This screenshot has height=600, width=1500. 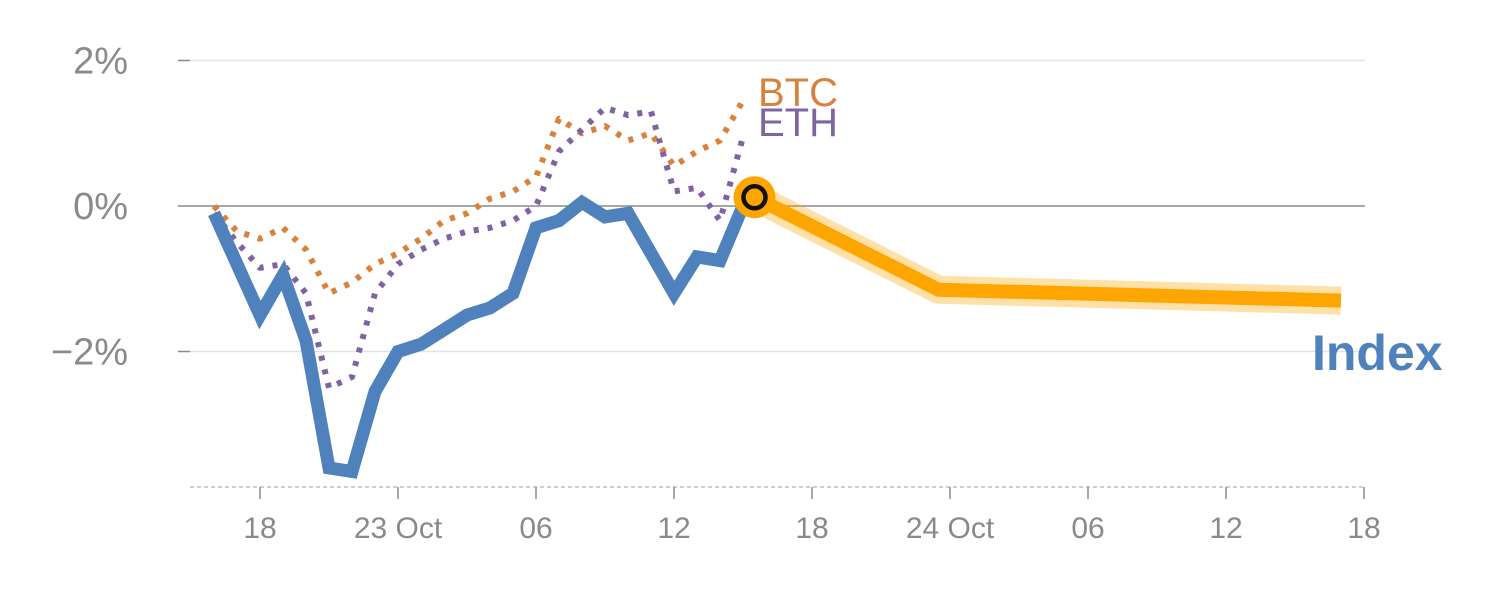 What do you see at coordinates (950, 528) in the screenshot?
I see `x-tick-label: 24 Oct` at bounding box center [950, 528].